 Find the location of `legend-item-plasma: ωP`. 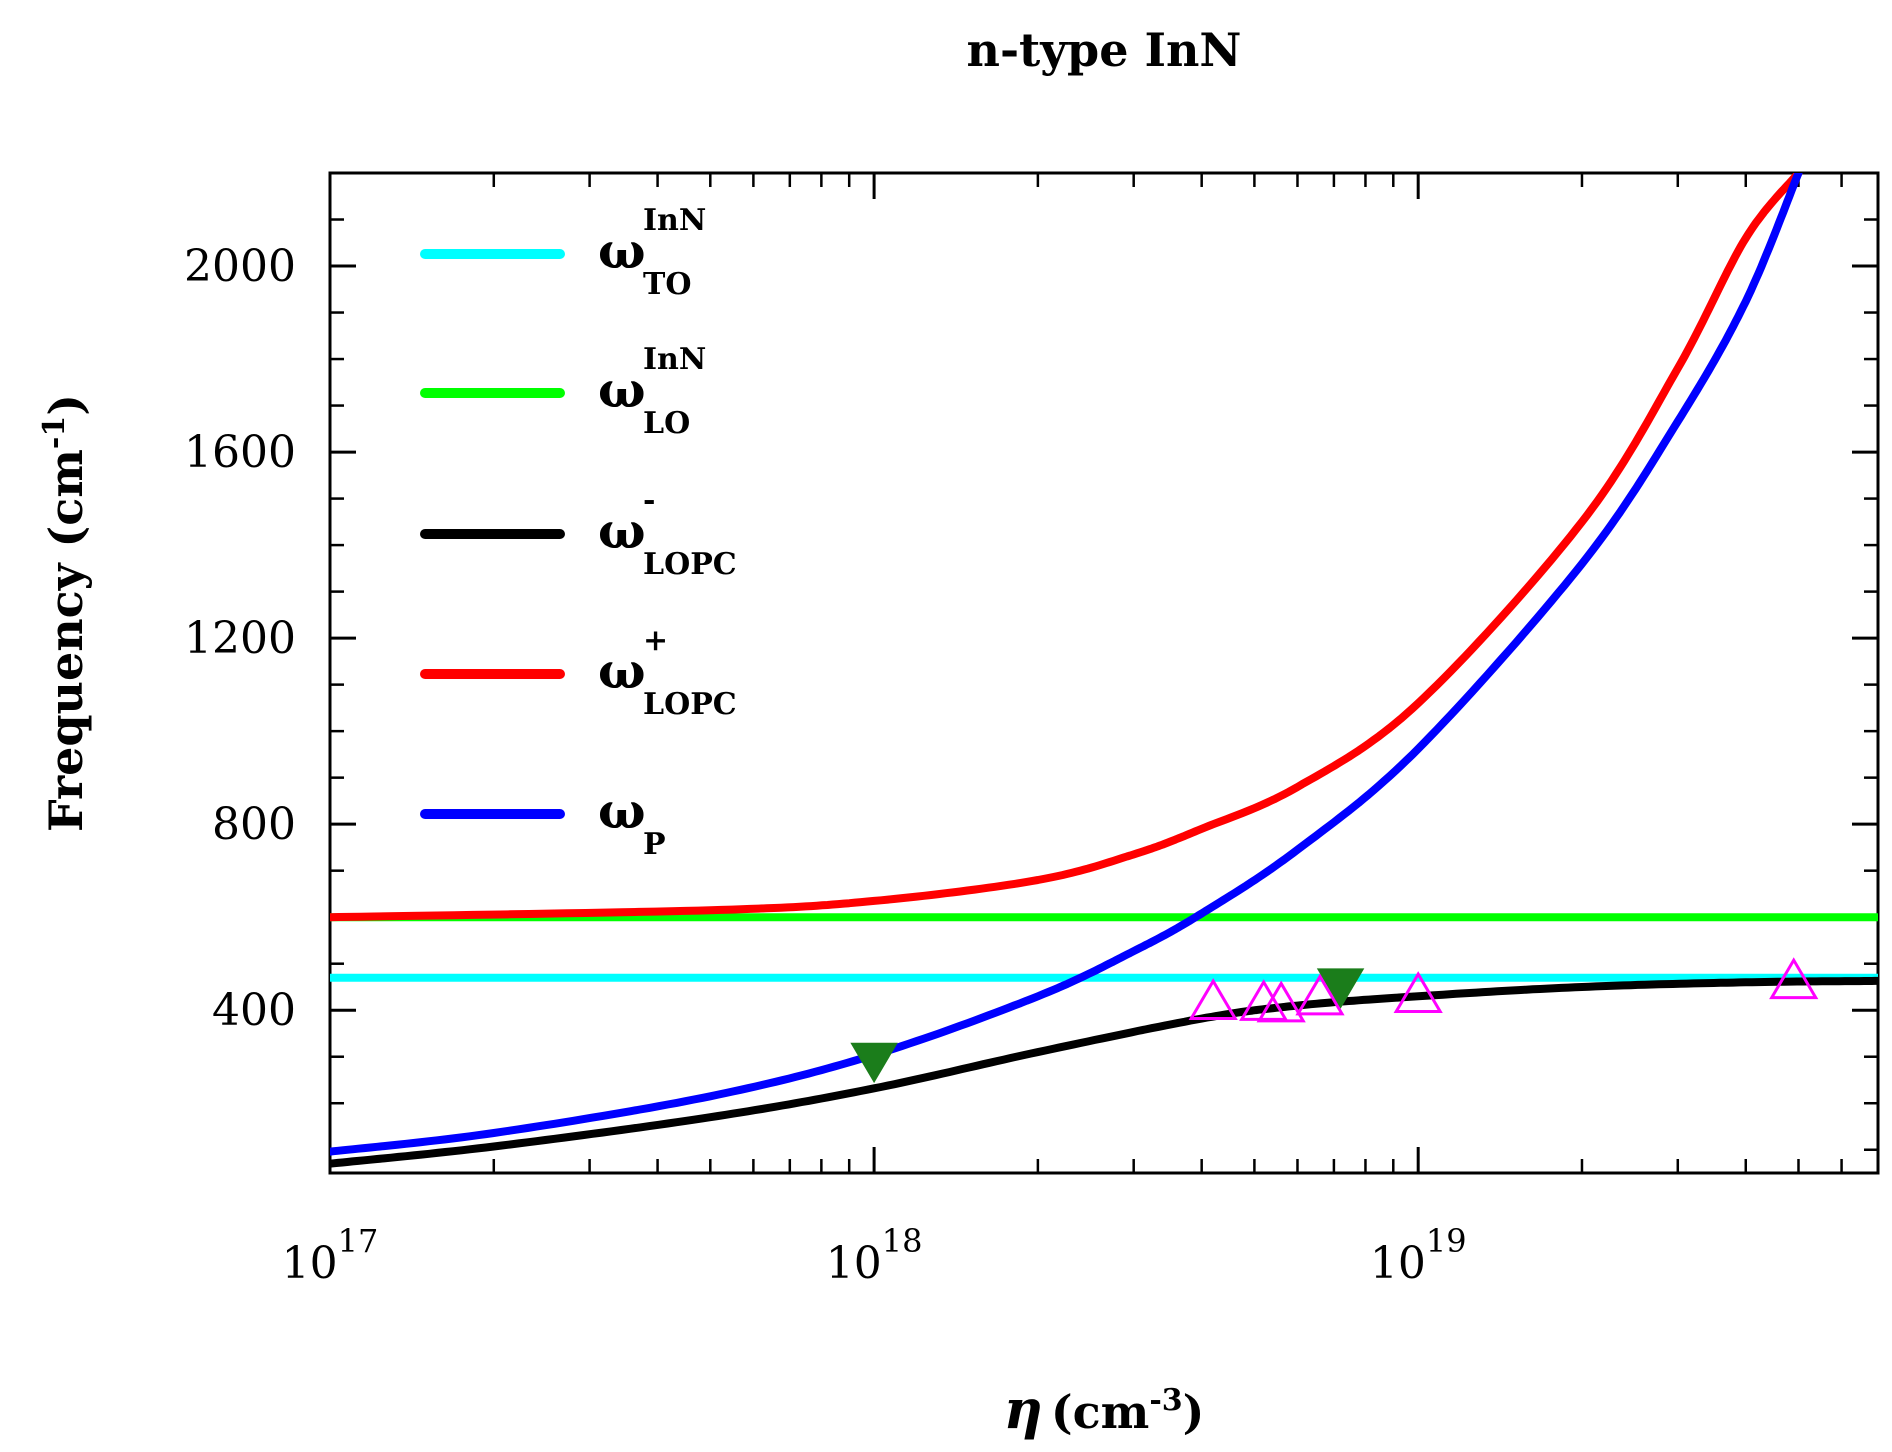

legend-item-plasma: ωP is located at coordinates (543, 821).